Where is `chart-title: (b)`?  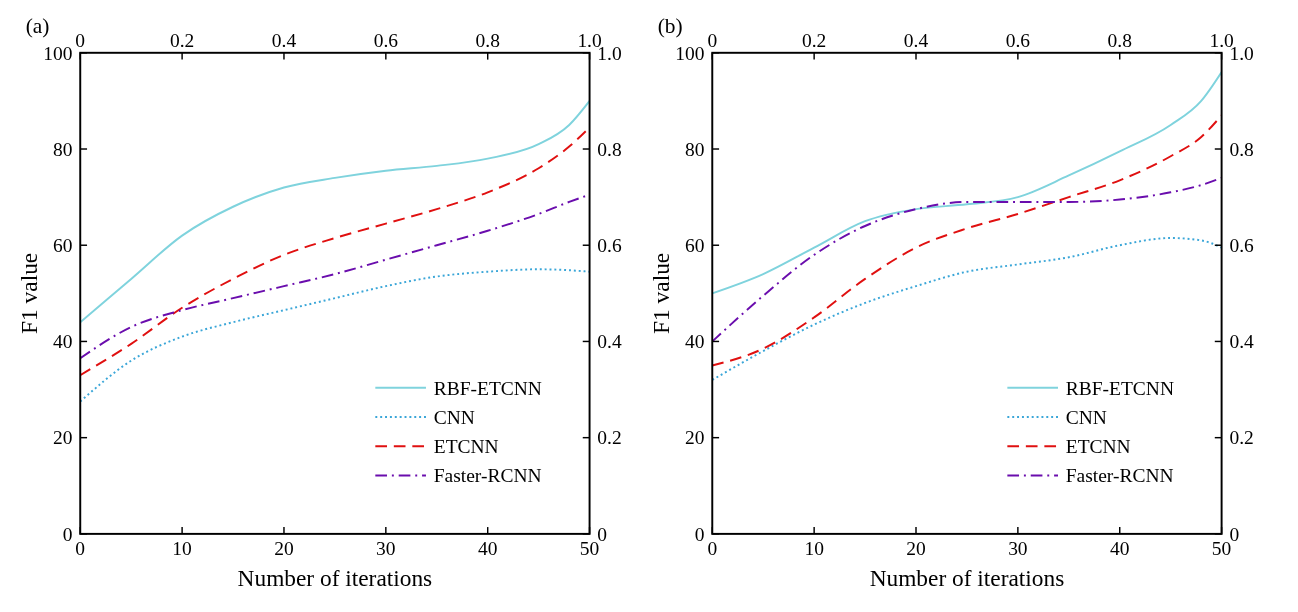 chart-title: (b) is located at coordinates (670, 26).